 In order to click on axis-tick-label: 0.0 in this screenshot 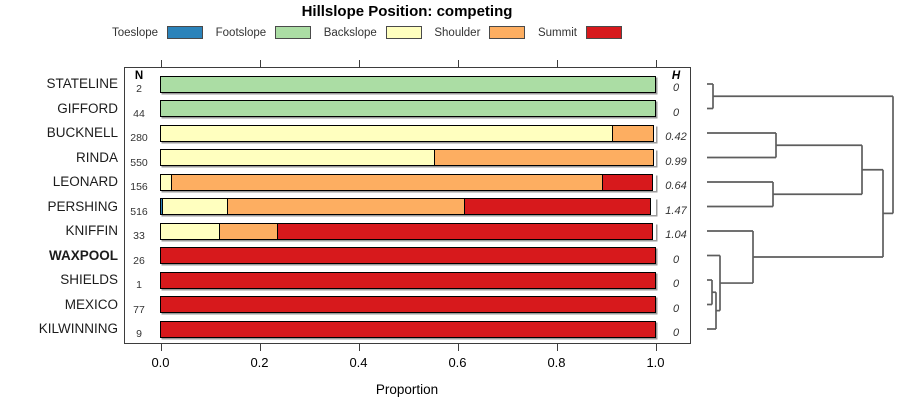, I will do `click(160, 362)`.